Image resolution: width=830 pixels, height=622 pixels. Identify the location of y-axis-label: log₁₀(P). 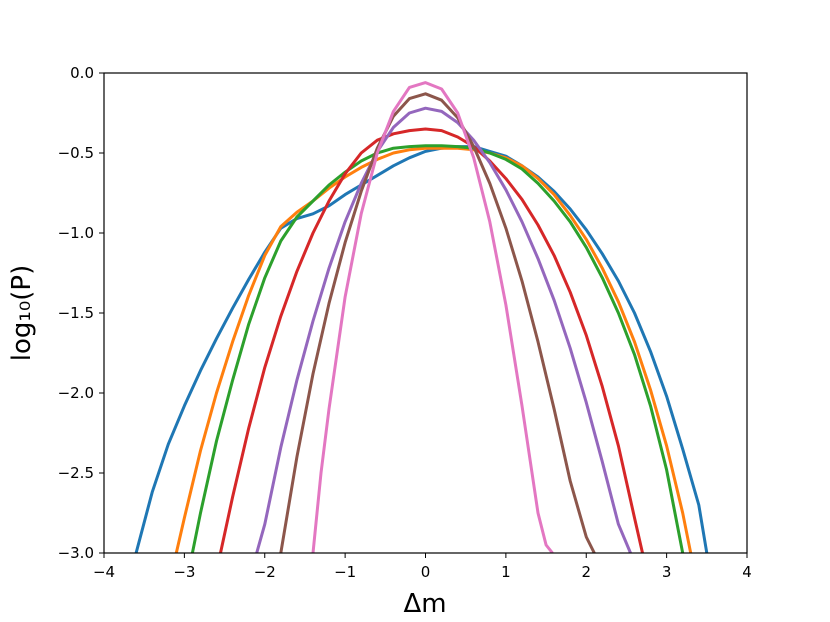
(22, 313).